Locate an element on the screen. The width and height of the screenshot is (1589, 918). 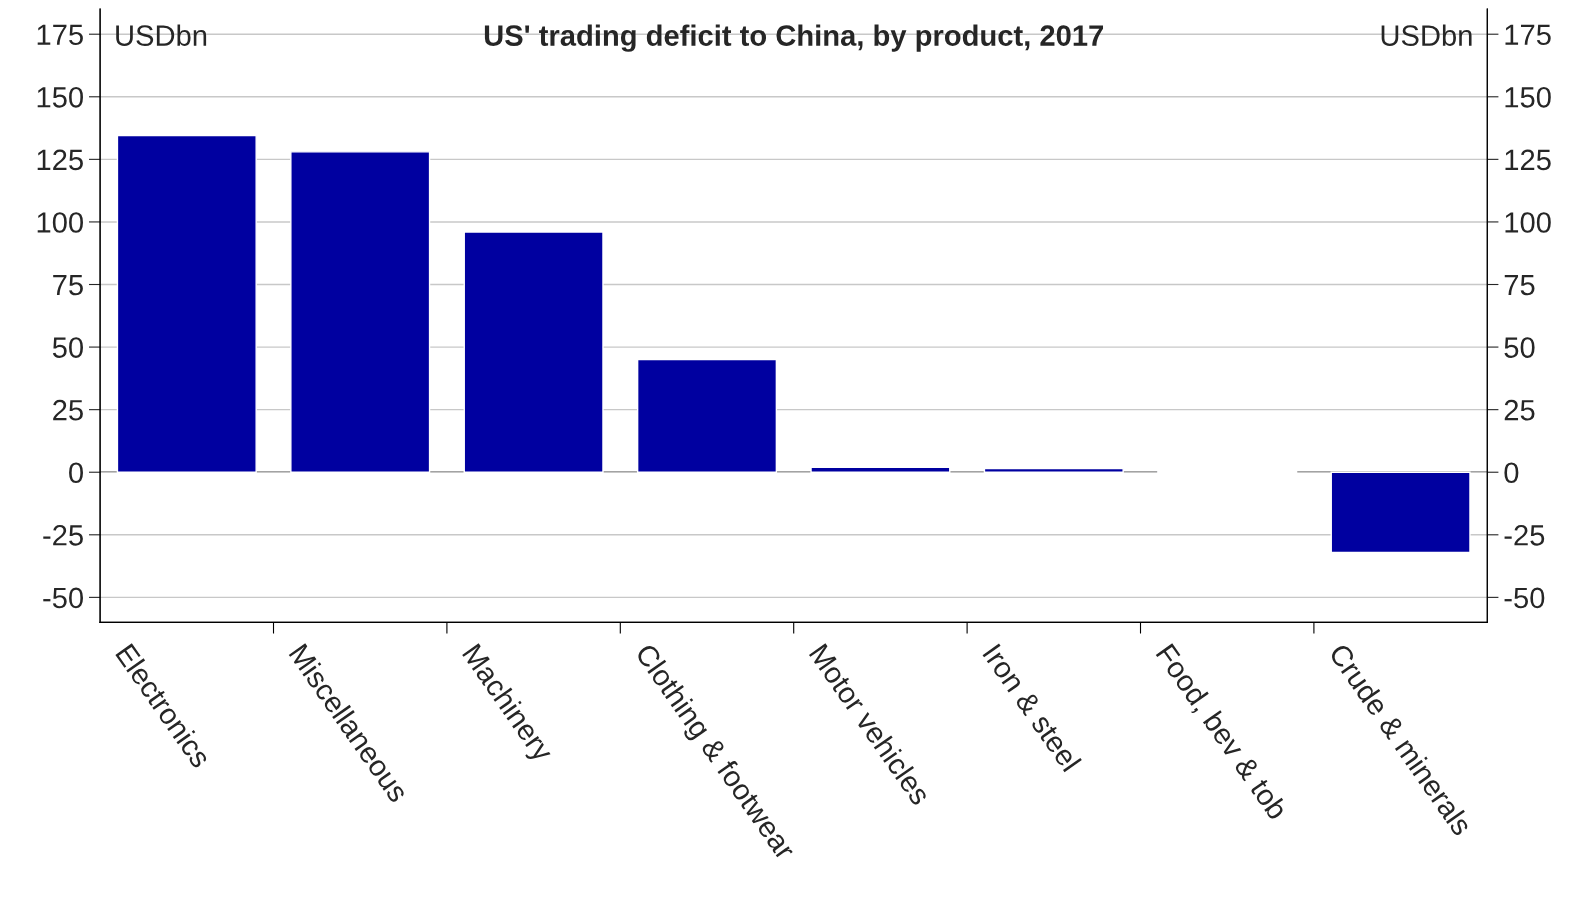
y-axis-title: USDbn is located at coordinates (161, 35).